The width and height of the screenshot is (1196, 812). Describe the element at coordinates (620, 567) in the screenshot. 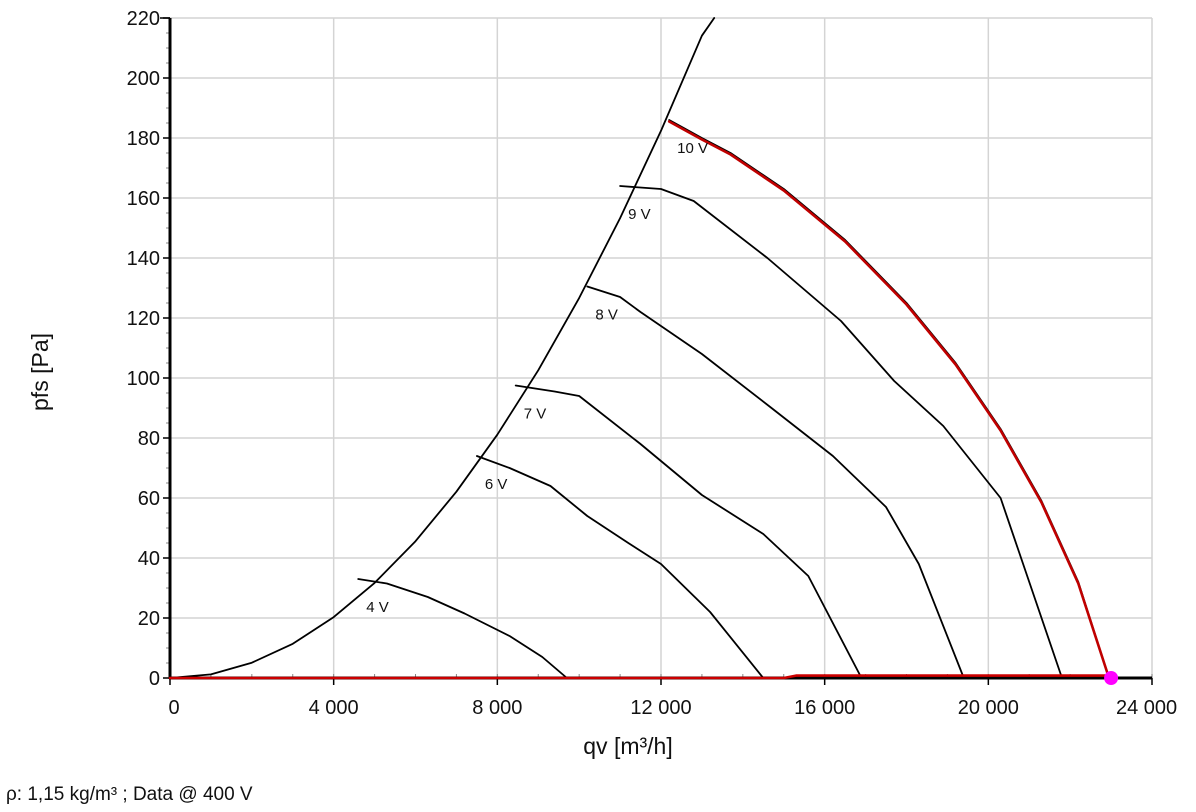

I see `curve-6v` at that location.